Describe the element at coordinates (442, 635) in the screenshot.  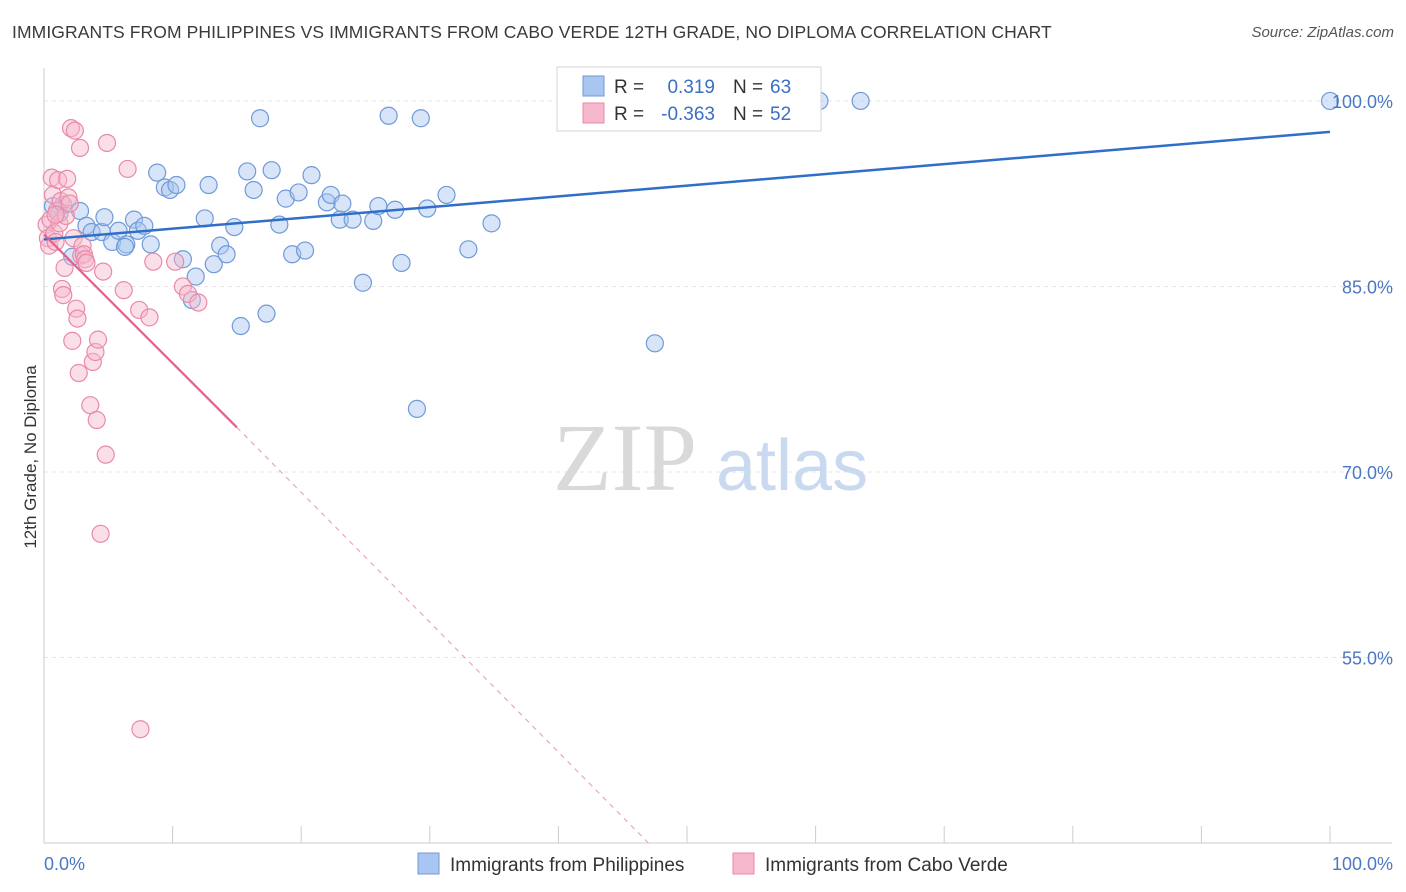
I see `cabo-verde-trend-extension` at that location.